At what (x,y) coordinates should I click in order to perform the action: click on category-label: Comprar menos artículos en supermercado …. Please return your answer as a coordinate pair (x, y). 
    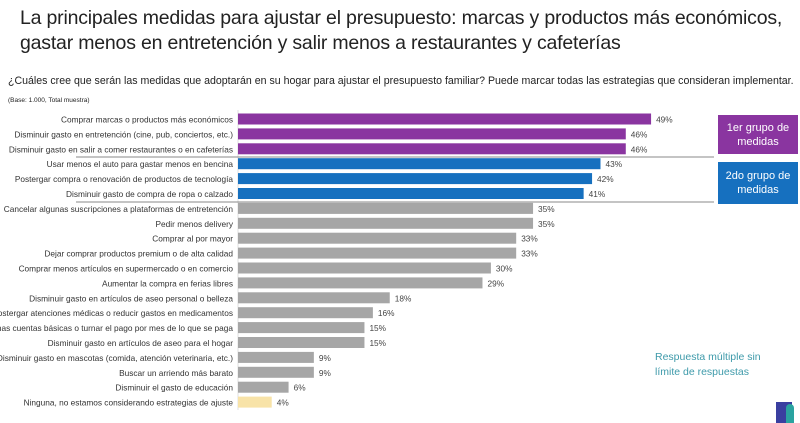
    Looking at the image, I should click on (126, 269).